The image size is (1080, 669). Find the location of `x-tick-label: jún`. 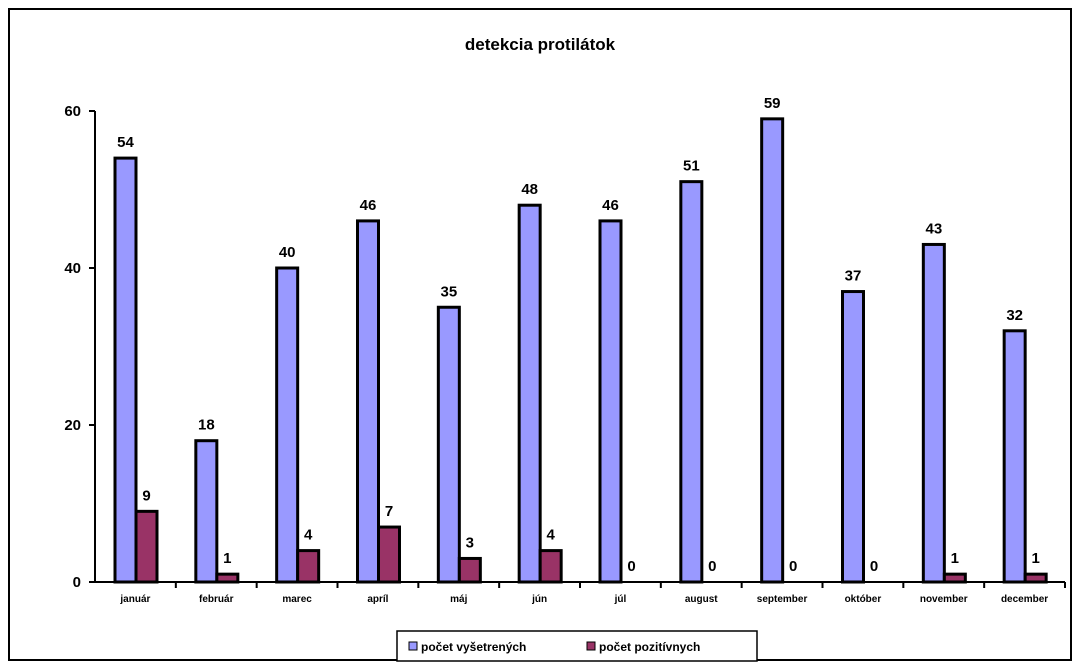

x-tick-label: jún is located at coordinates (539, 599).